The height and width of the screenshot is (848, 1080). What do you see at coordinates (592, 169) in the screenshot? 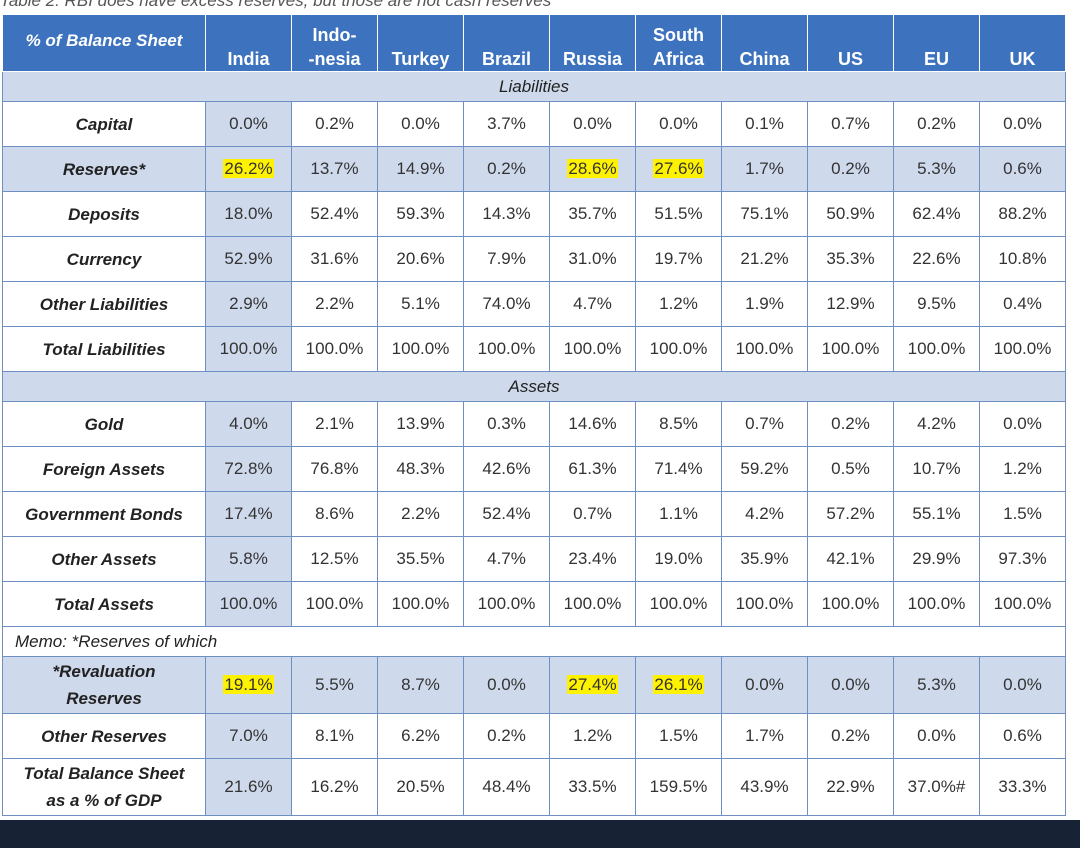
I see `table-cell: 28.6%` at bounding box center [592, 169].